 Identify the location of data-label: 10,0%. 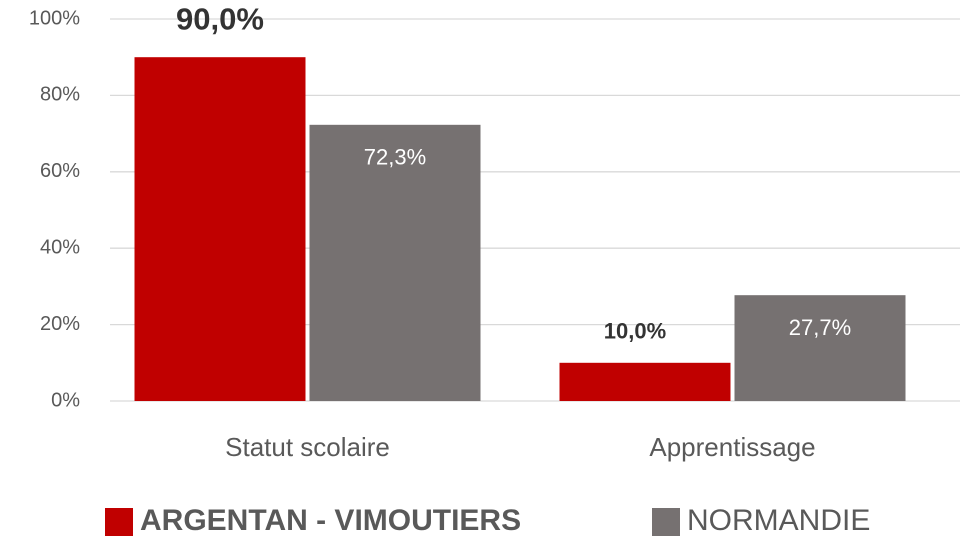
(635, 331).